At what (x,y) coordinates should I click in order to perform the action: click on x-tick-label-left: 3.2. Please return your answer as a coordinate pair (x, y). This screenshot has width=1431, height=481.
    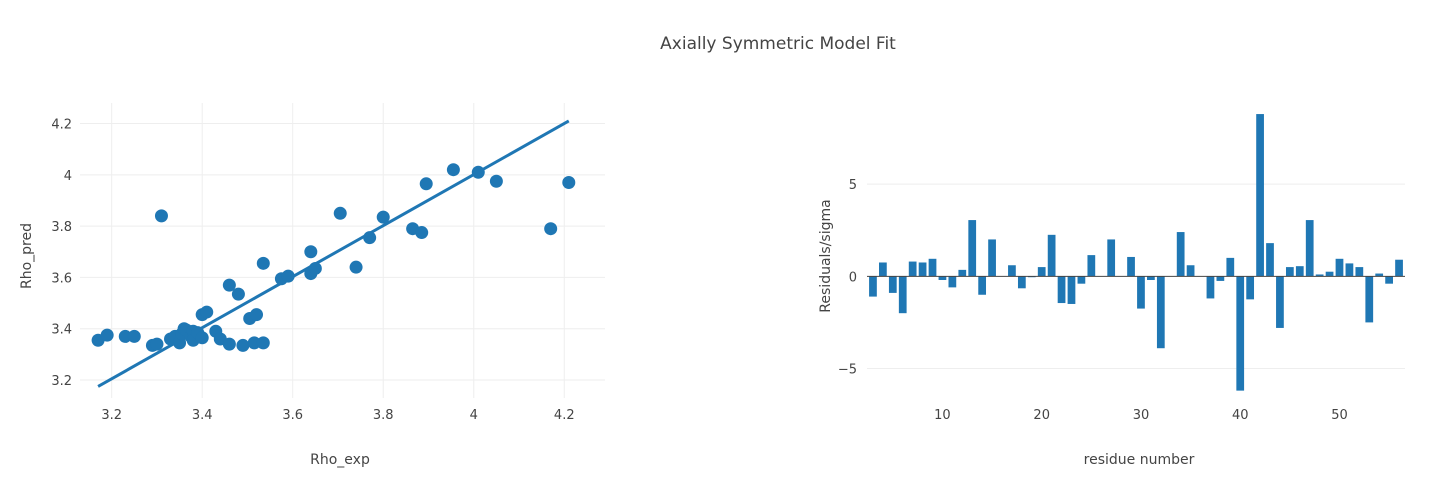
    Looking at the image, I should click on (111, 415).